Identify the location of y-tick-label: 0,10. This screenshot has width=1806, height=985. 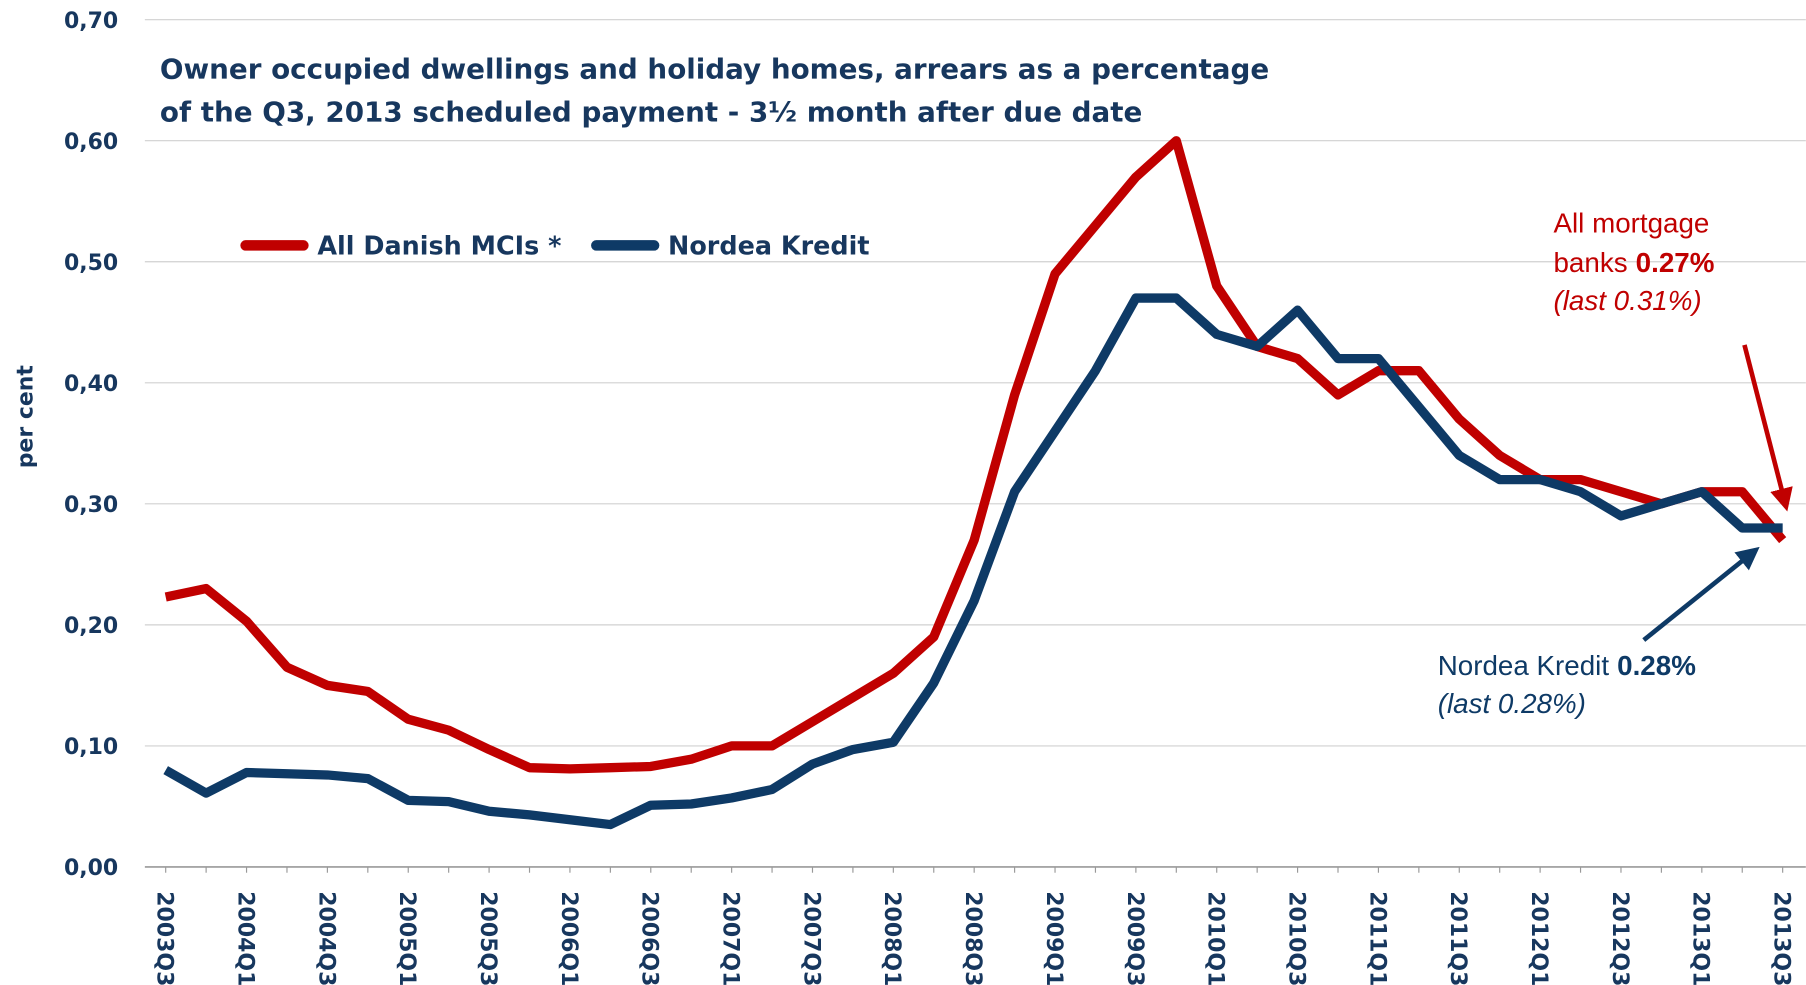
(91, 747).